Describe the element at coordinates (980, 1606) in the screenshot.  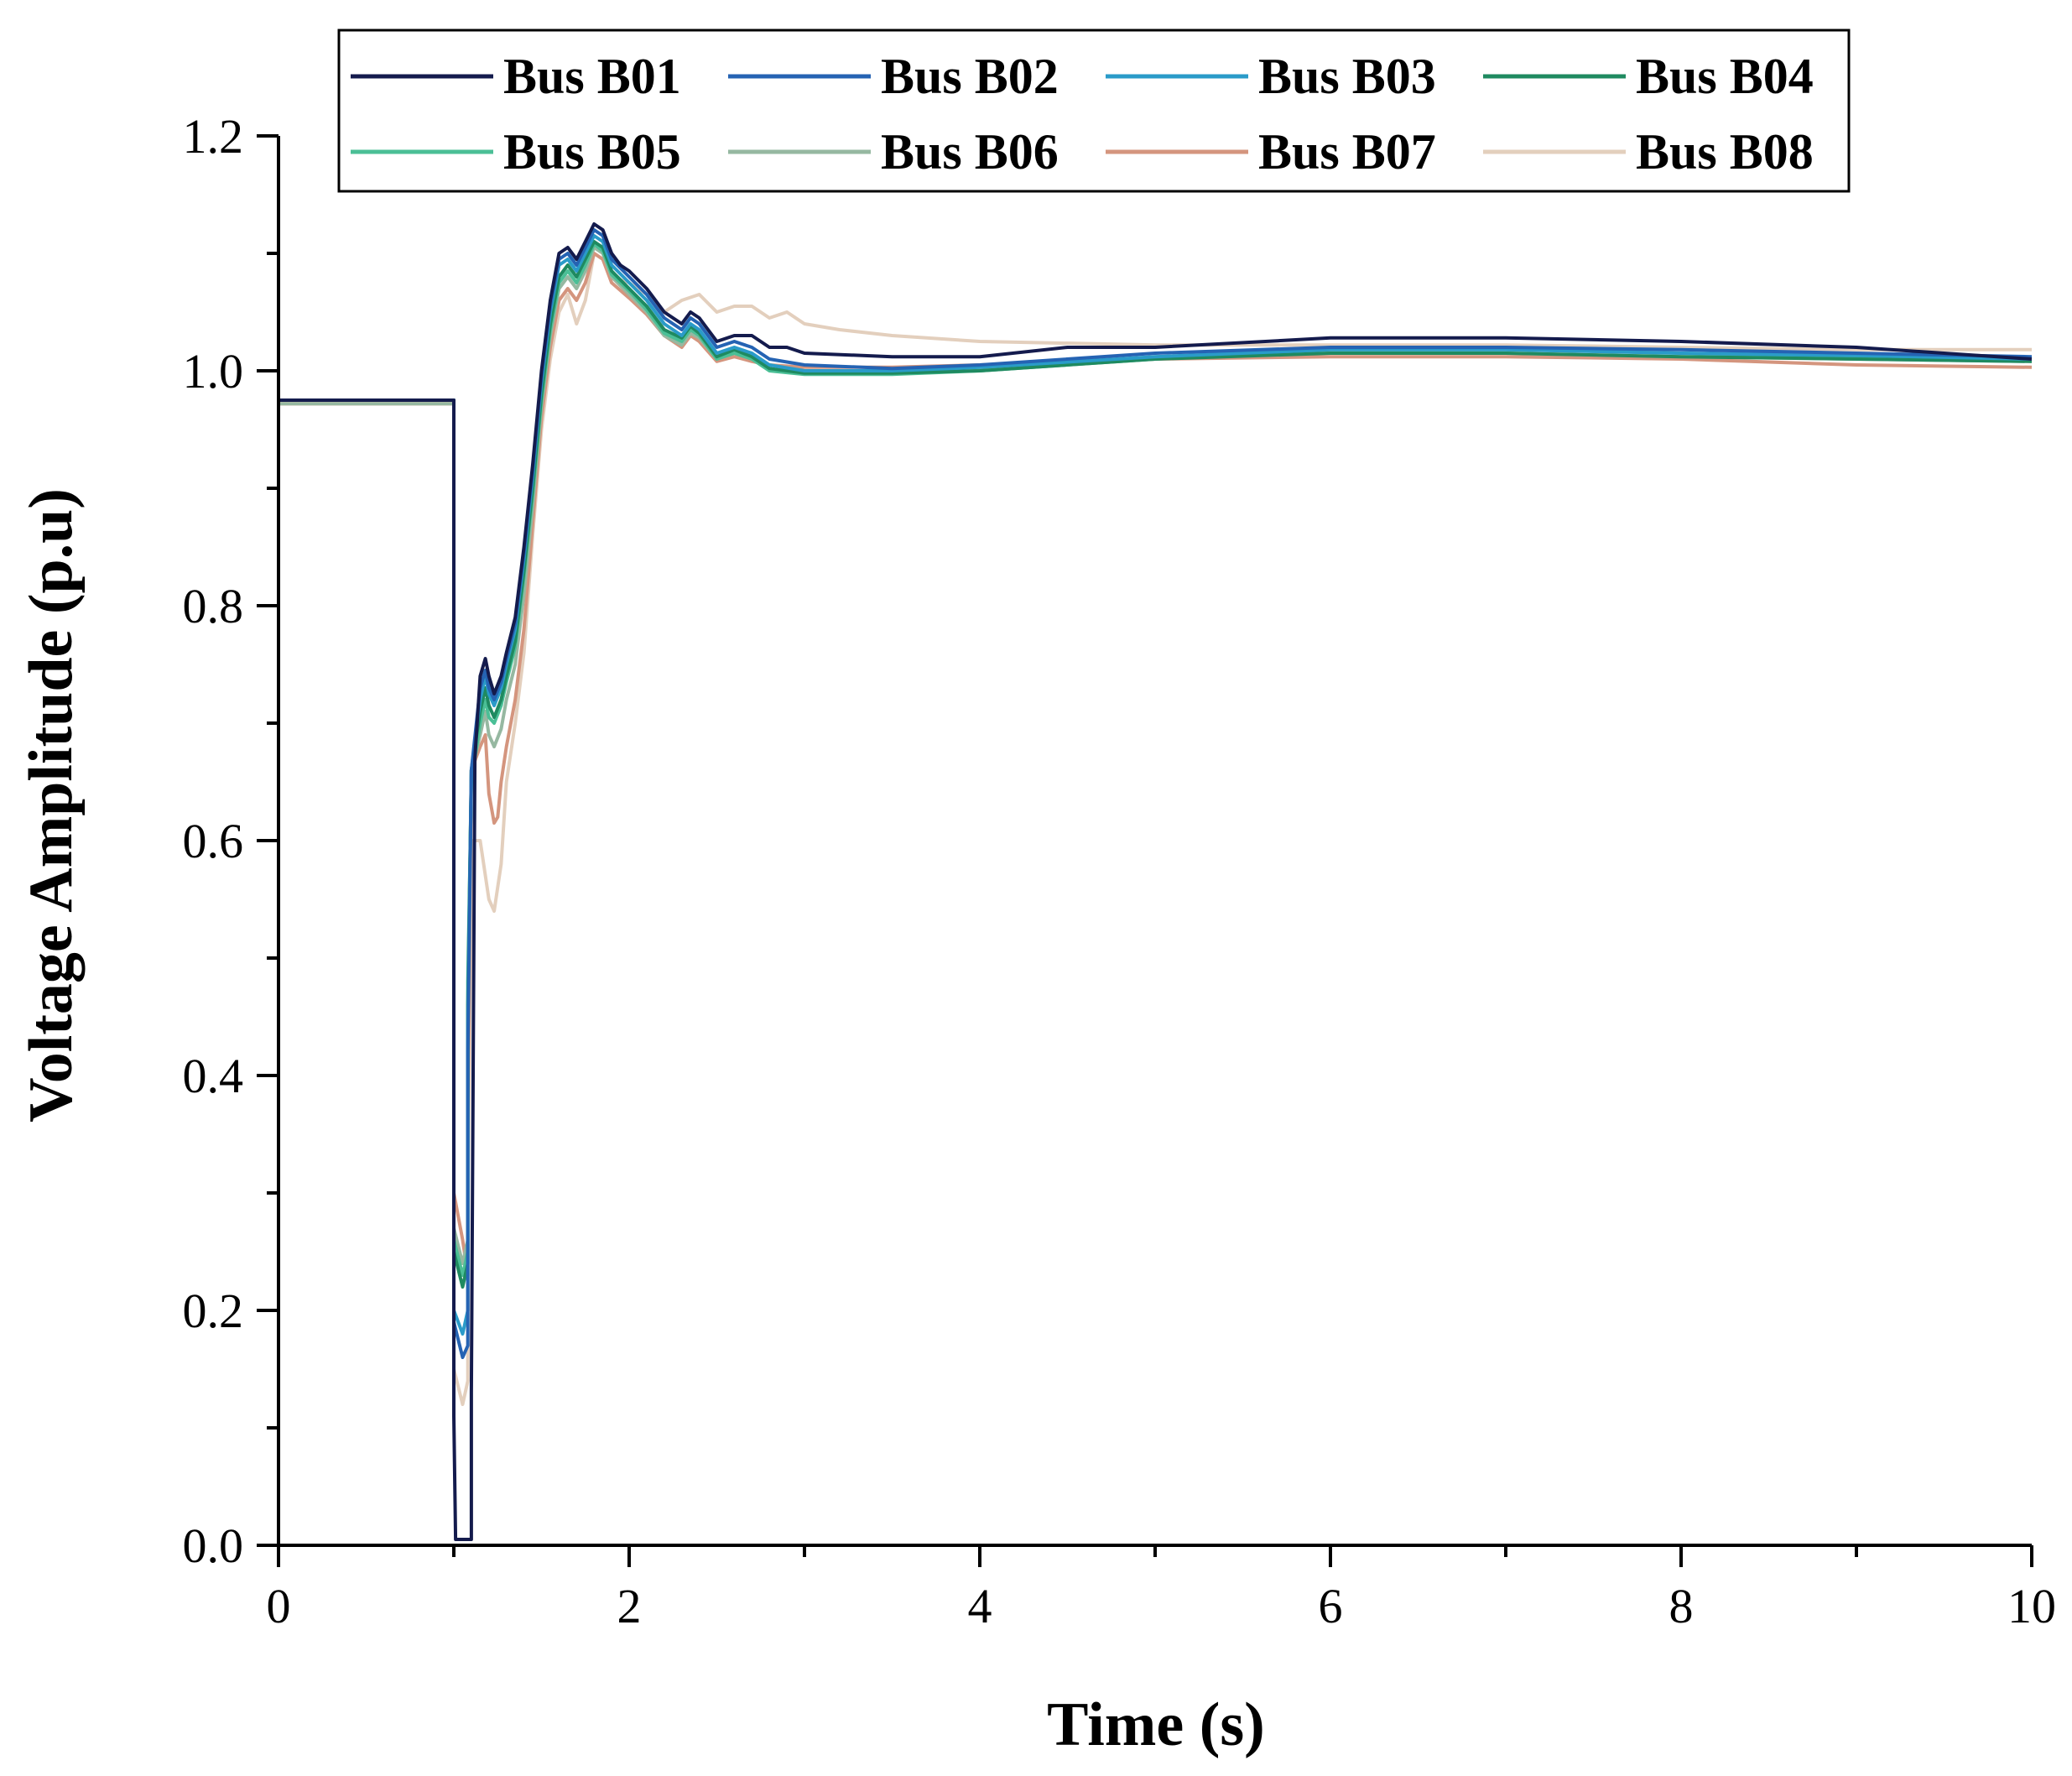
I see `x-tick-label: 4` at that location.